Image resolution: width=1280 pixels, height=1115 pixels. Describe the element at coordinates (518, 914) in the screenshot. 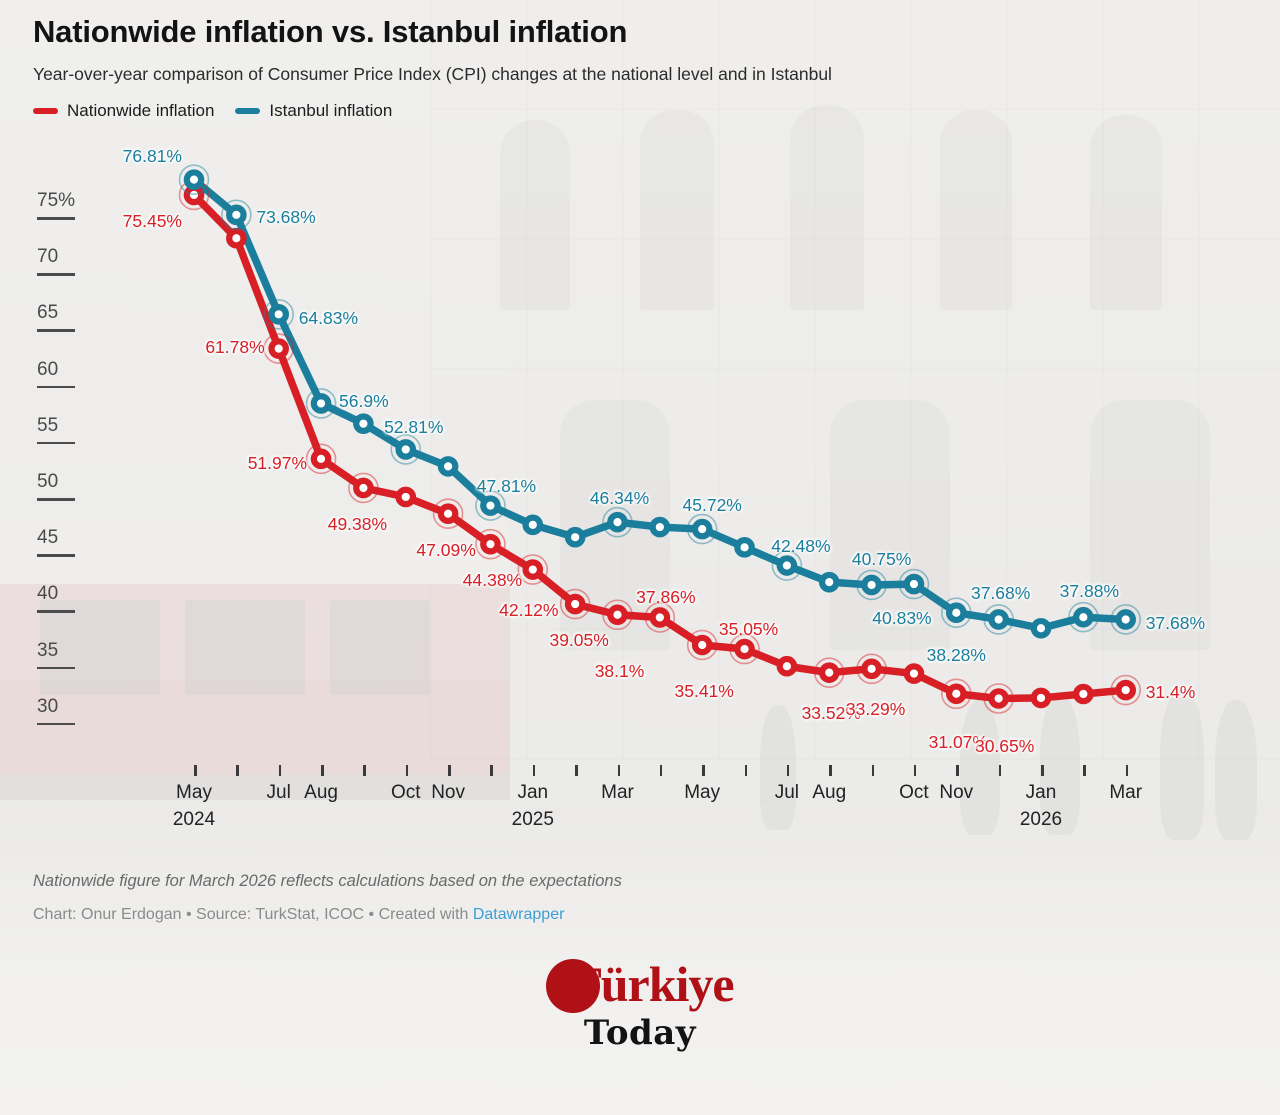

I see `datawrapper-link: Datawrapper` at that location.